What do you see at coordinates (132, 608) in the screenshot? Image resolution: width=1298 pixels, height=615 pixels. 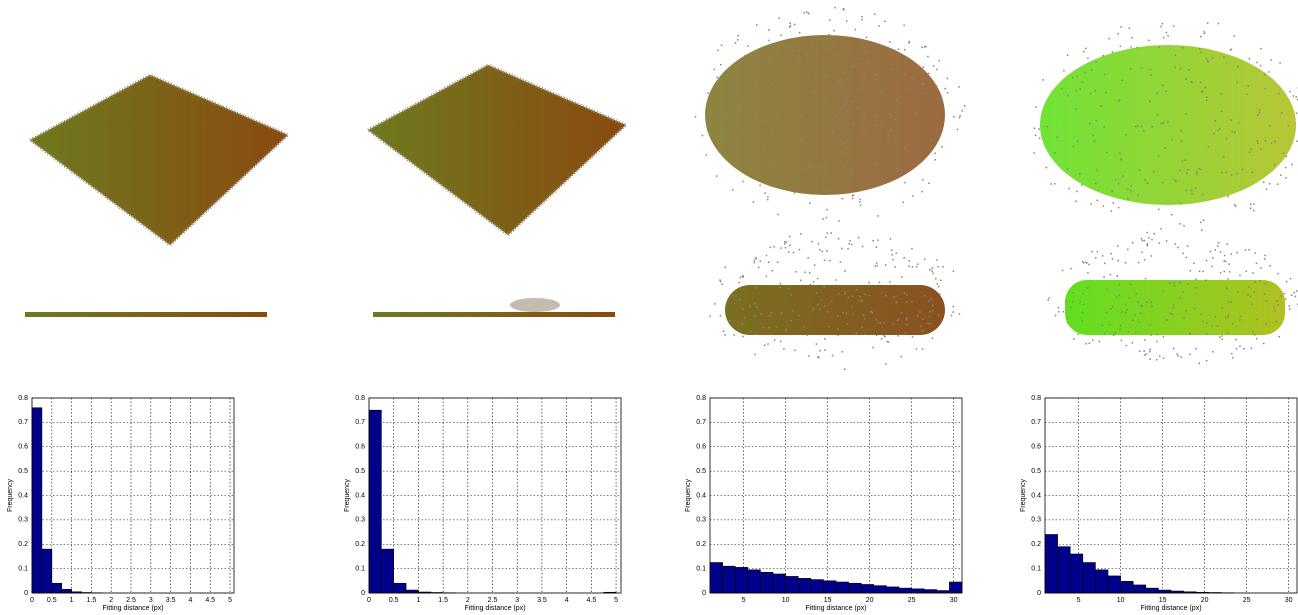 I see `x-axis-label: Fitting distance (px)` at bounding box center [132, 608].